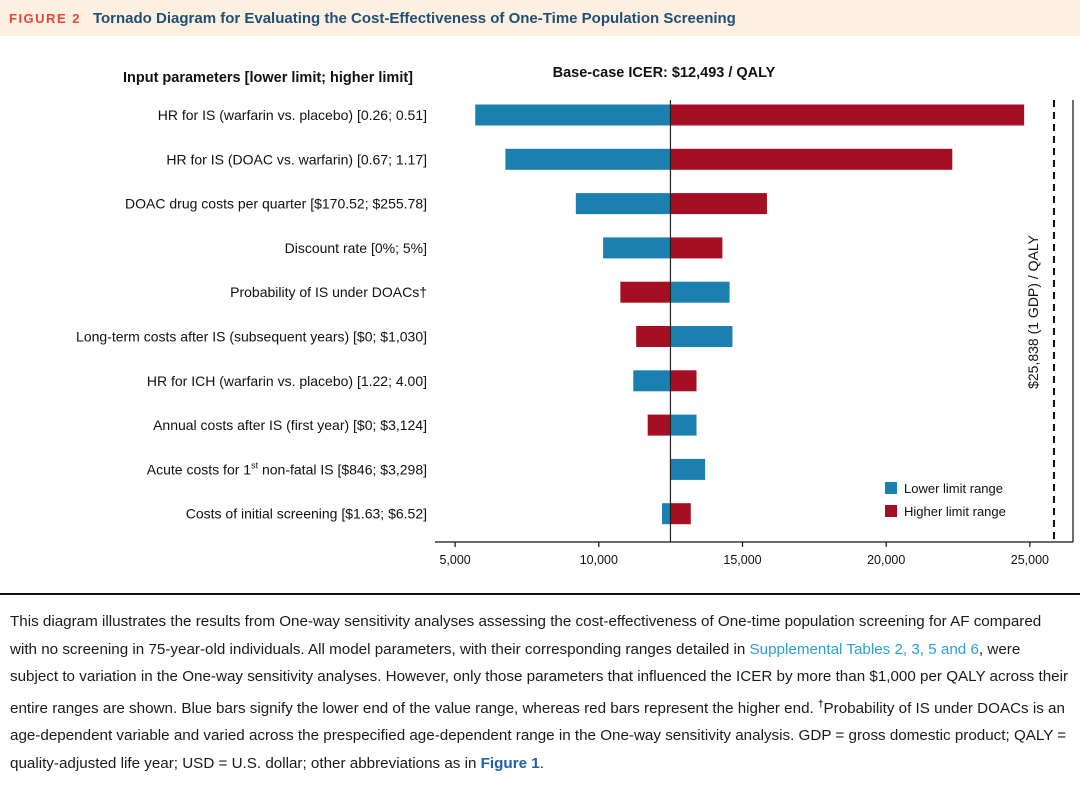 The height and width of the screenshot is (803, 1080). Describe the element at coordinates (955, 511) in the screenshot. I see `legend-label: Higher limit range` at that location.